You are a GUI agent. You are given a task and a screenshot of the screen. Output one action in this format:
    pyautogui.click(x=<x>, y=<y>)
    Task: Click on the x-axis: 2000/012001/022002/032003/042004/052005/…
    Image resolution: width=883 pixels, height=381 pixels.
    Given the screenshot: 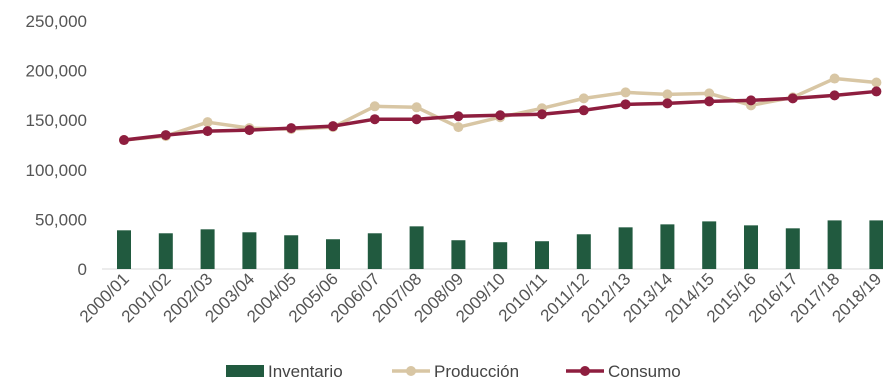 What is the action you would take?
    pyautogui.click(x=479, y=297)
    